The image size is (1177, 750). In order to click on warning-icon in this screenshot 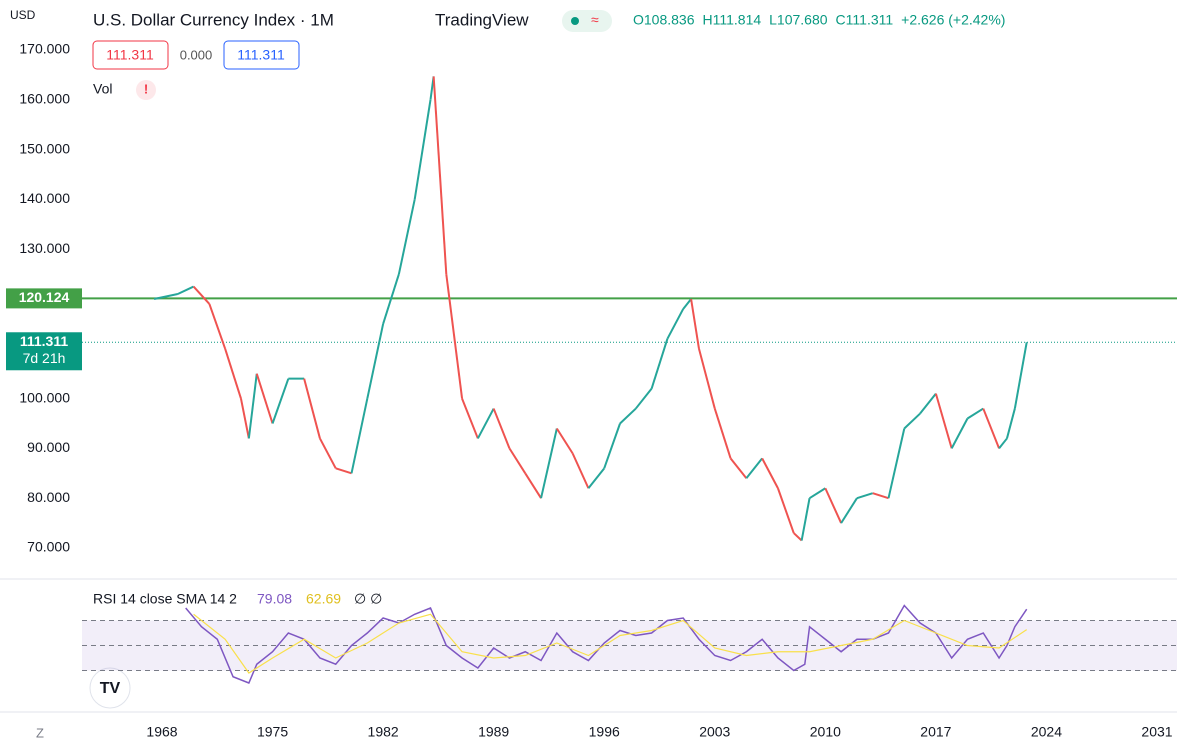, I will do `click(146, 90)`.